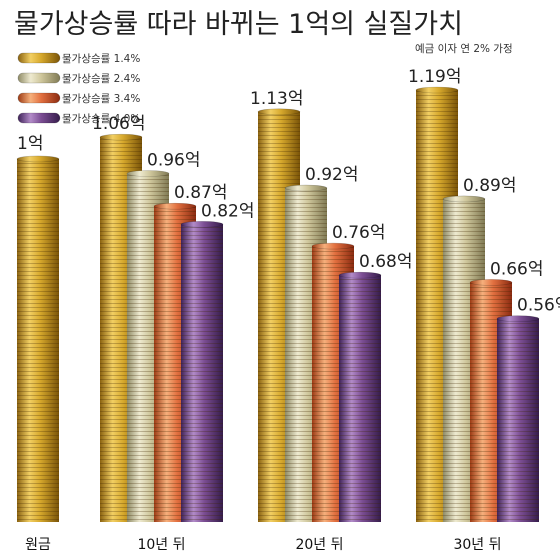 The width and height of the screenshot is (560, 560). I want to click on group-label-1: 10년 뒤, so click(161, 545).